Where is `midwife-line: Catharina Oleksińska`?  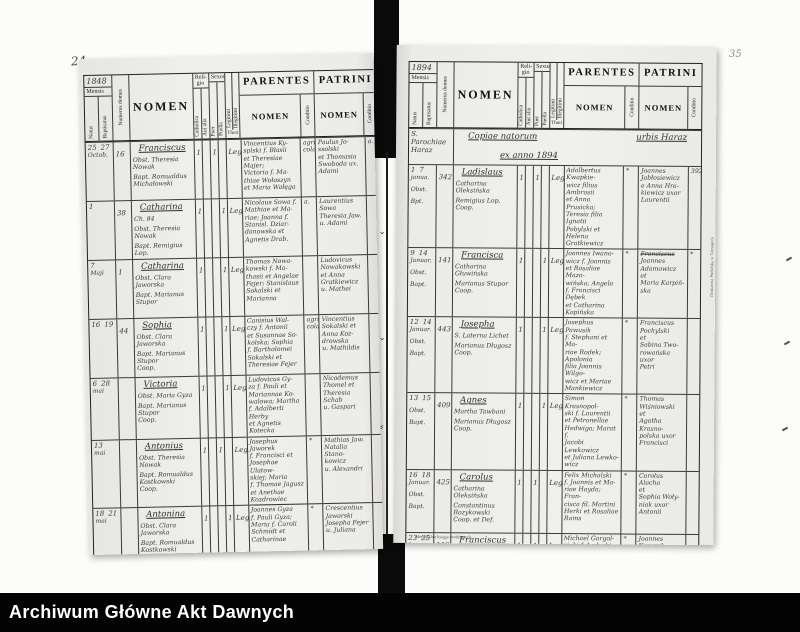 midwife-line: Catharina Oleksińska is located at coordinates (472, 187).